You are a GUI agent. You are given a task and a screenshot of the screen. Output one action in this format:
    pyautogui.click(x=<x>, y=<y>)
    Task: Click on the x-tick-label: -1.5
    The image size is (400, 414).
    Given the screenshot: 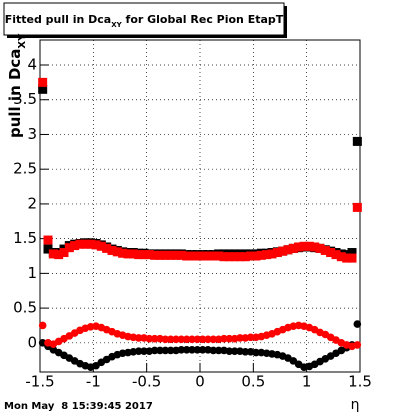 What is the action you would take?
    pyautogui.click(x=39, y=382)
    